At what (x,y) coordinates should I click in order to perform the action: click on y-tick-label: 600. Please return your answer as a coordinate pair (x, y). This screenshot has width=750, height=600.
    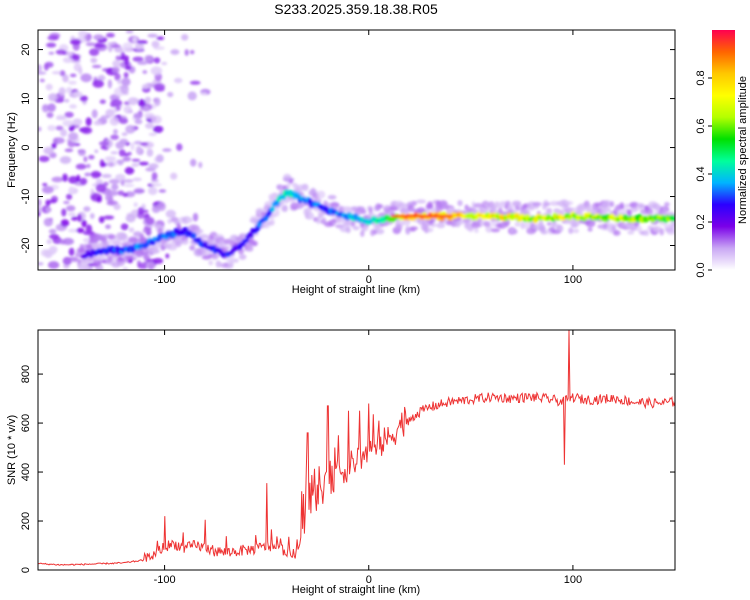
    Looking at the image, I should click on (26, 423).